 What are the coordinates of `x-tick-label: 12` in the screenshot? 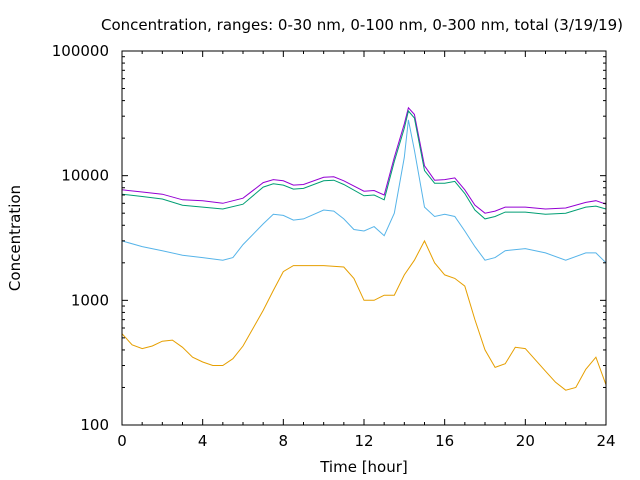 It's located at (363, 441).